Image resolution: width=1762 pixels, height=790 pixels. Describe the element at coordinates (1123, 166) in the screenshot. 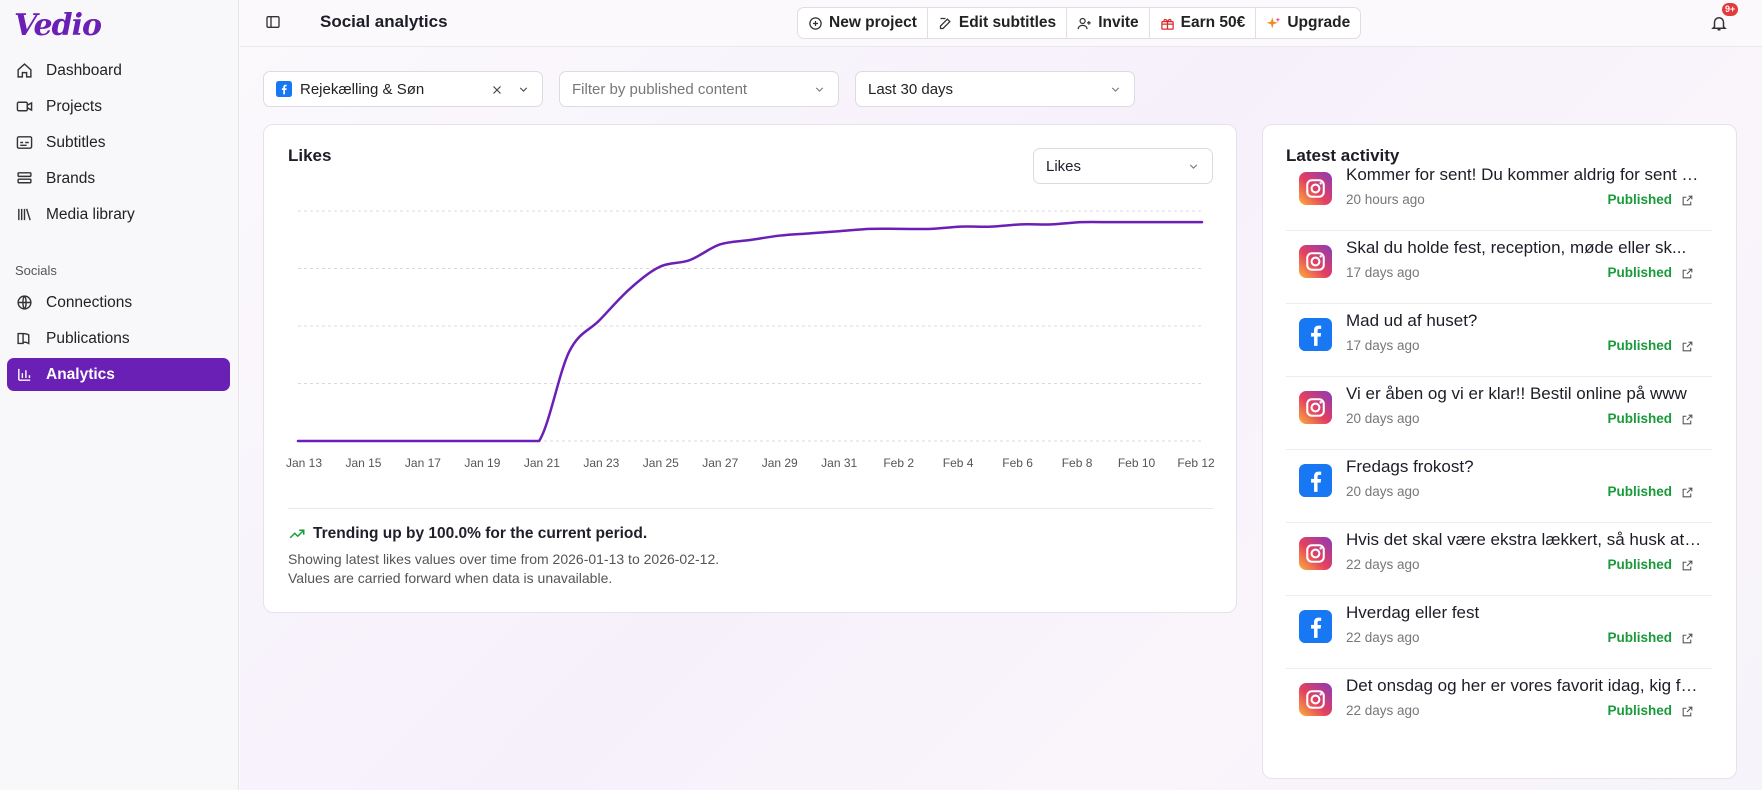

I see `metric-select: Likes` at that location.